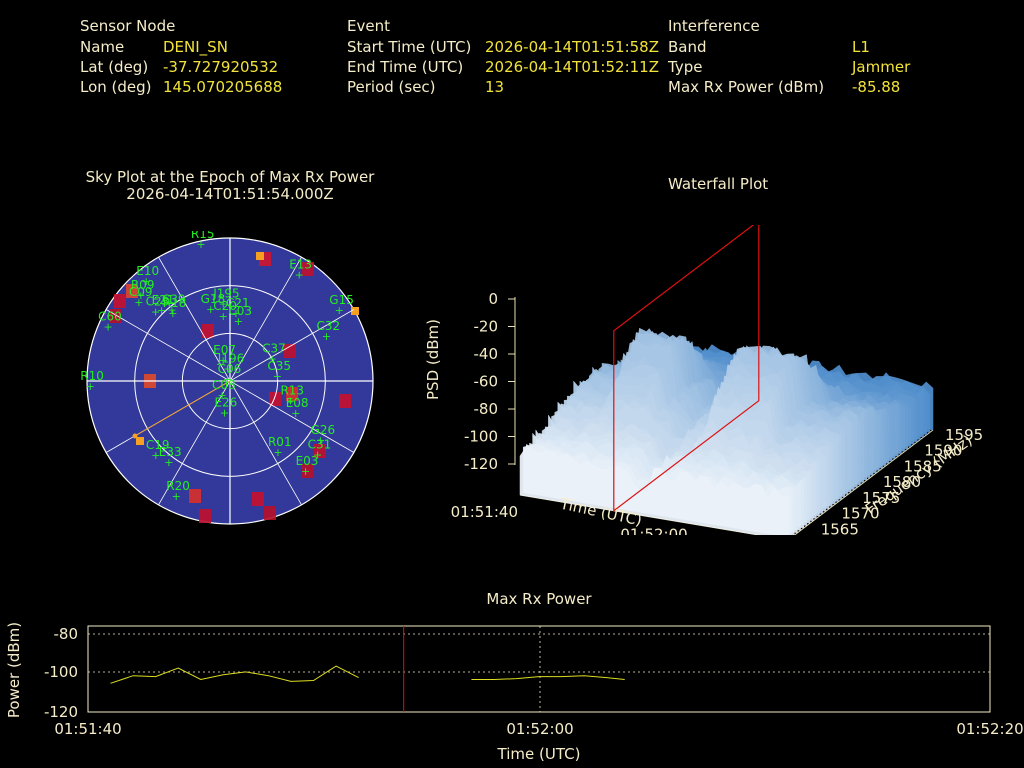 This screenshot has height=768, width=1024. Describe the element at coordinates (495, 87) in the screenshot. I see `event-period-value: 13` at that location.